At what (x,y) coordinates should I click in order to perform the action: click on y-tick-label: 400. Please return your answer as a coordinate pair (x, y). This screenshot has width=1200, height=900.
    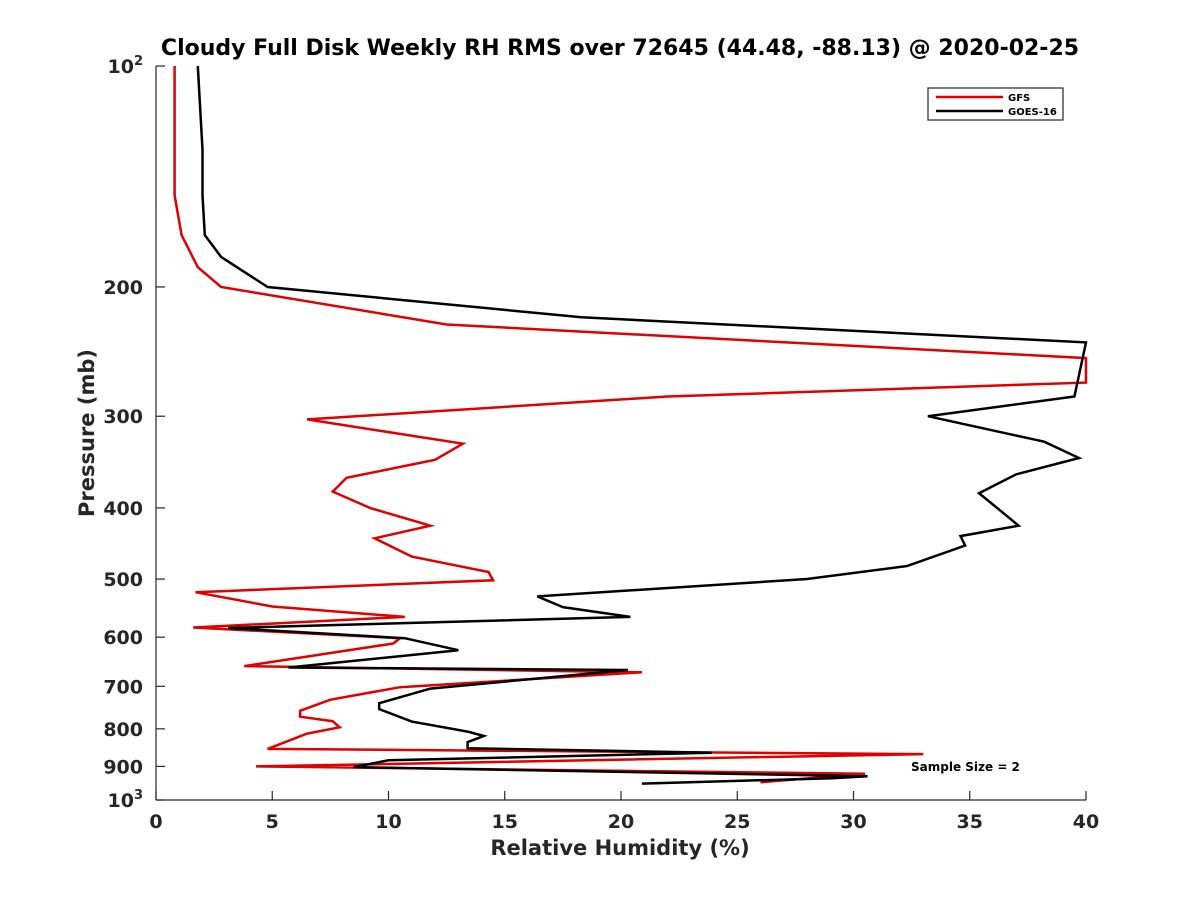
    Looking at the image, I should click on (123, 509).